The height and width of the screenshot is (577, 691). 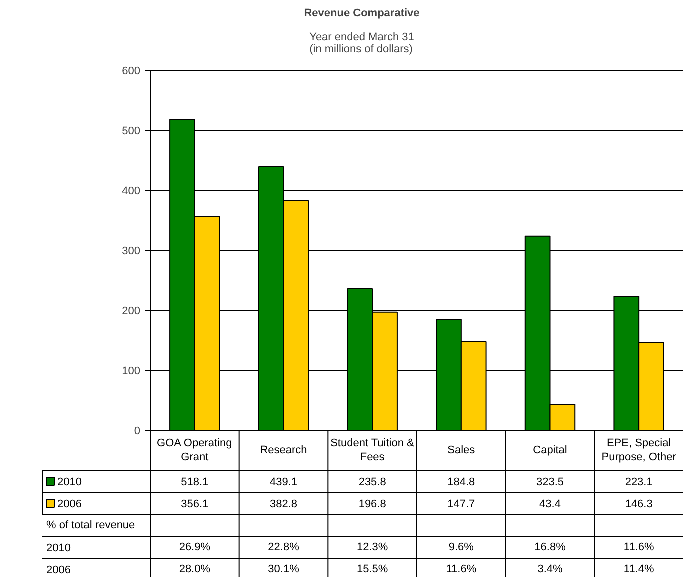 I want to click on data-label: 518.1, so click(x=195, y=482).